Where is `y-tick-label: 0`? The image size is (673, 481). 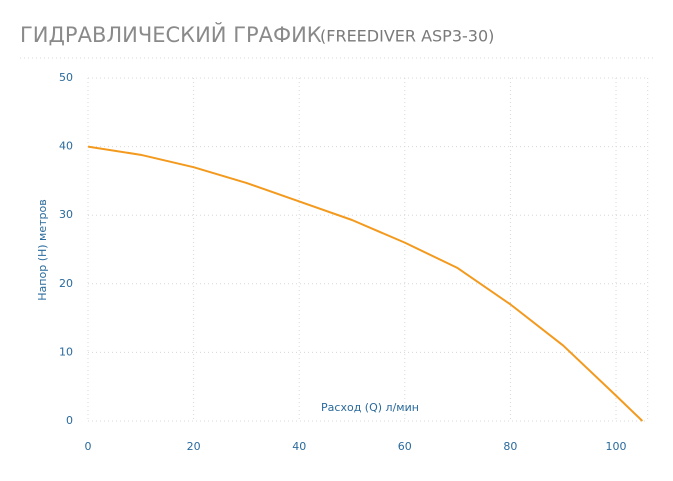
y-tick-label: 0 is located at coordinates (69, 420).